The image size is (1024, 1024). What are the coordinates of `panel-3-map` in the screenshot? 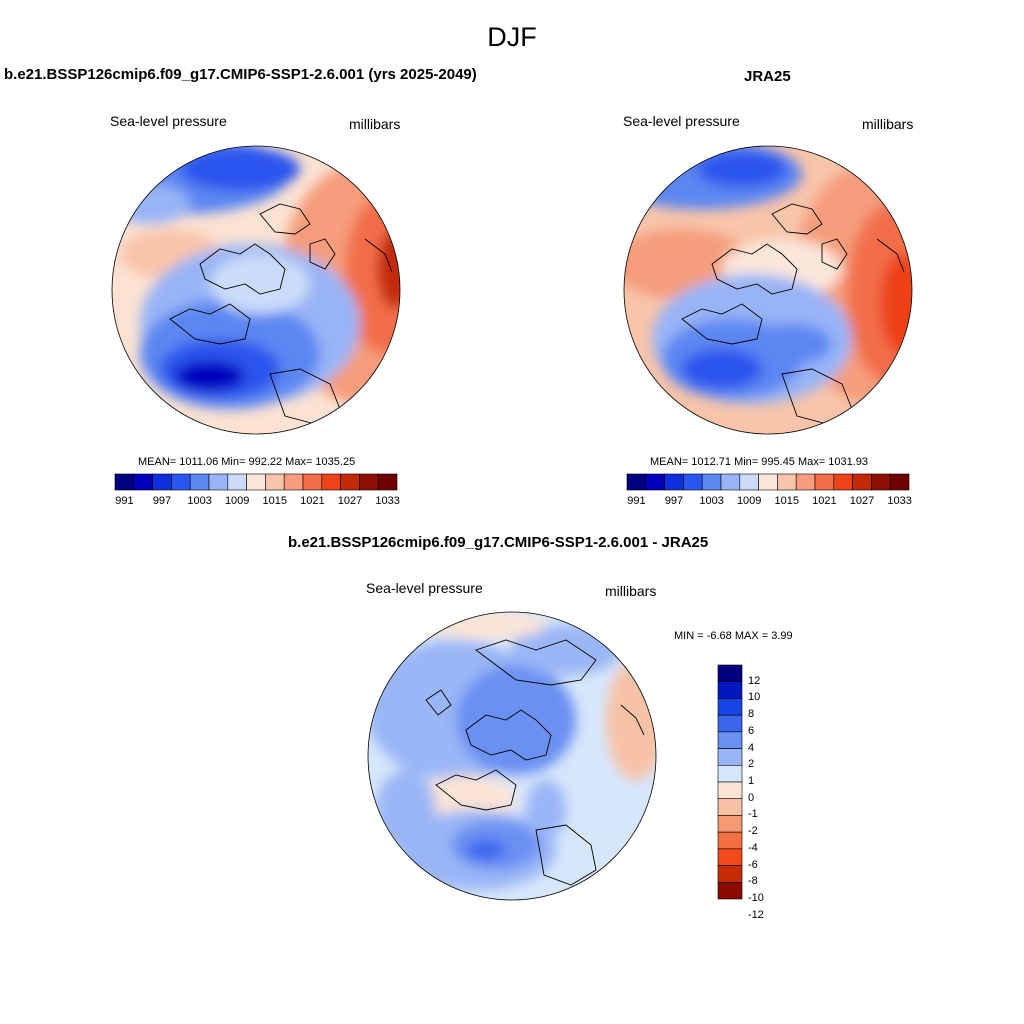 It's located at (512, 756).